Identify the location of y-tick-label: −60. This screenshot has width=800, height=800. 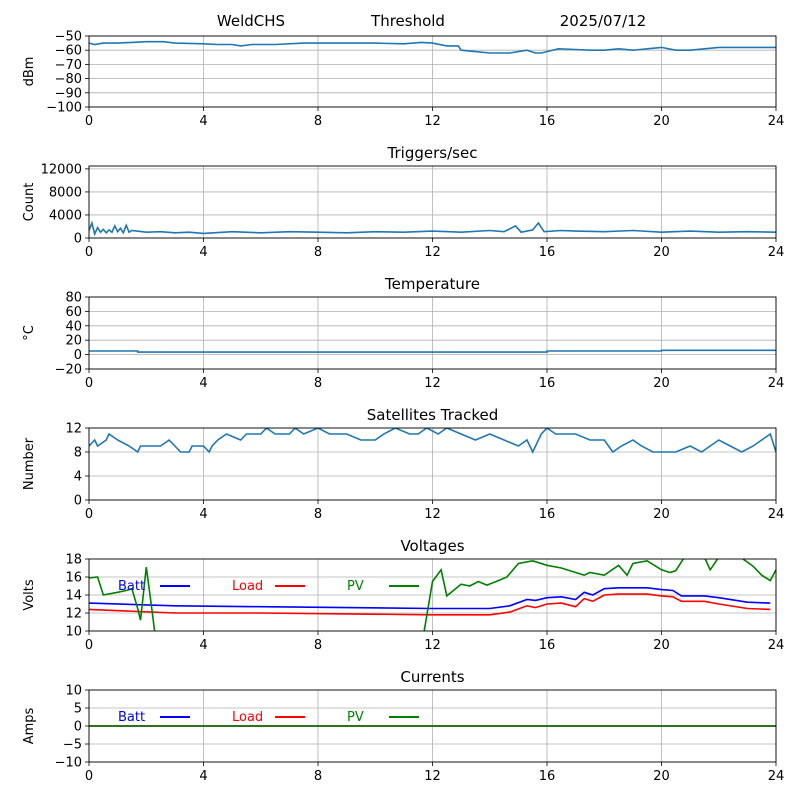
(68, 51).